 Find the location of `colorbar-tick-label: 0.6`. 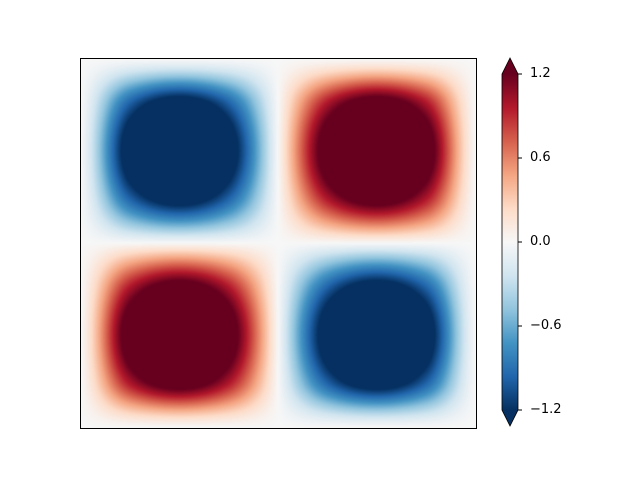

colorbar-tick-label: 0.6 is located at coordinates (540, 157).